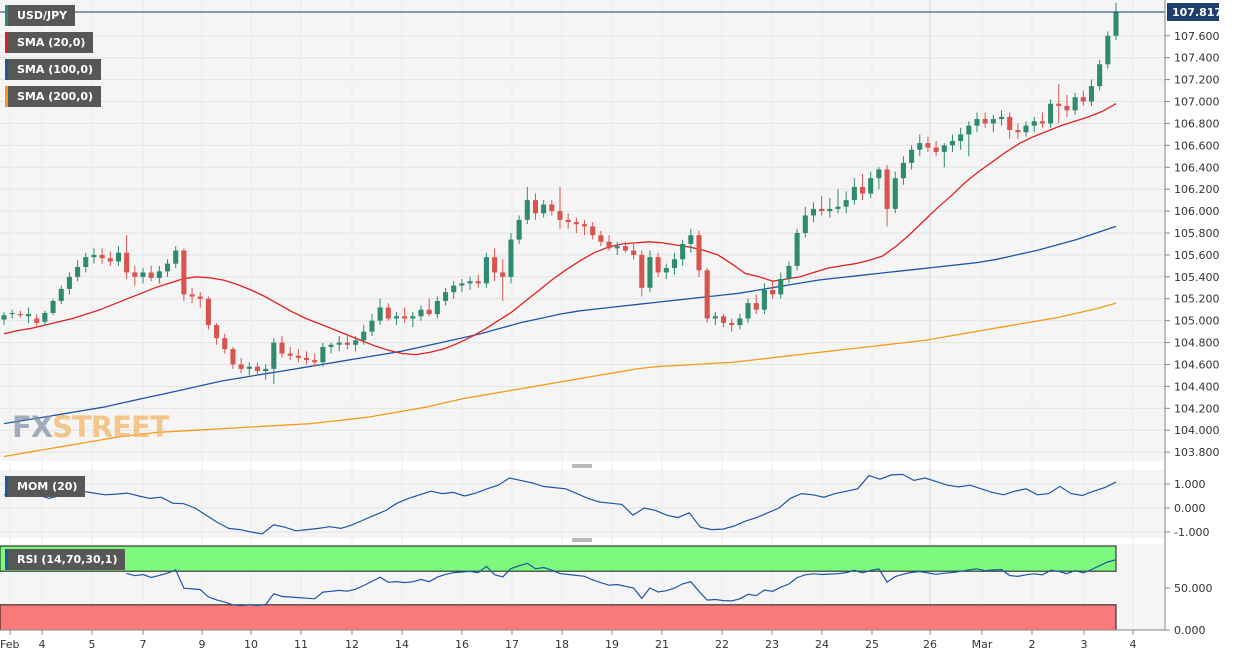  I want to click on fxstreet-watermark: FXSTREET, so click(91, 427).